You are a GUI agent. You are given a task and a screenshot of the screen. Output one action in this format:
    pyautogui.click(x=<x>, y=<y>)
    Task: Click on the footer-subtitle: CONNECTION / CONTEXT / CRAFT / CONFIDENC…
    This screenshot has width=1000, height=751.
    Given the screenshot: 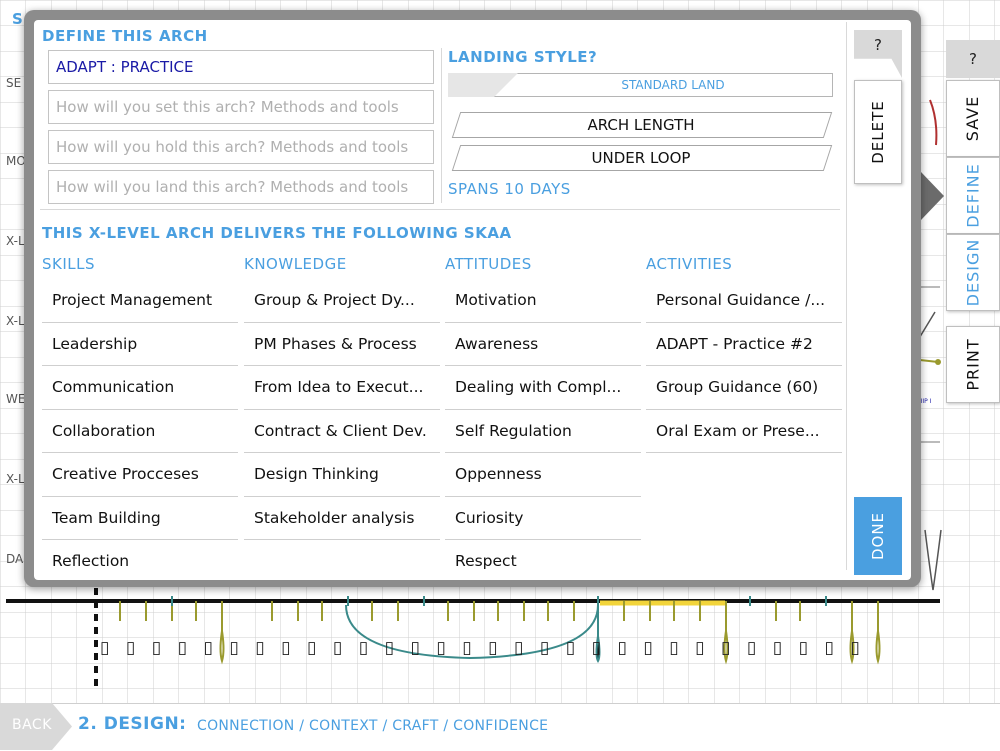 What is the action you would take?
    pyautogui.click(x=373, y=726)
    